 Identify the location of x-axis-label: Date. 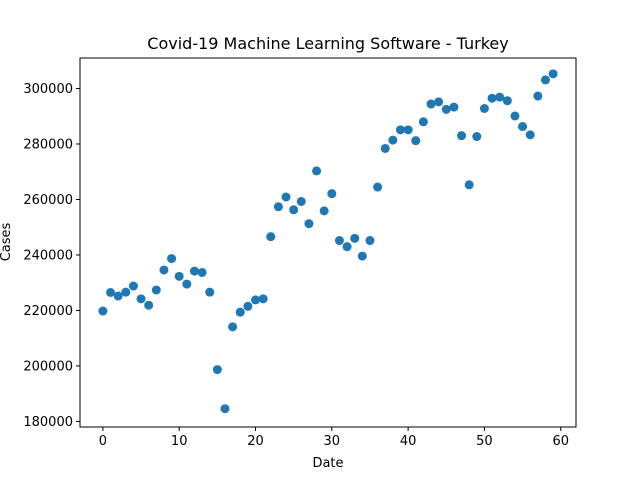
(327, 463).